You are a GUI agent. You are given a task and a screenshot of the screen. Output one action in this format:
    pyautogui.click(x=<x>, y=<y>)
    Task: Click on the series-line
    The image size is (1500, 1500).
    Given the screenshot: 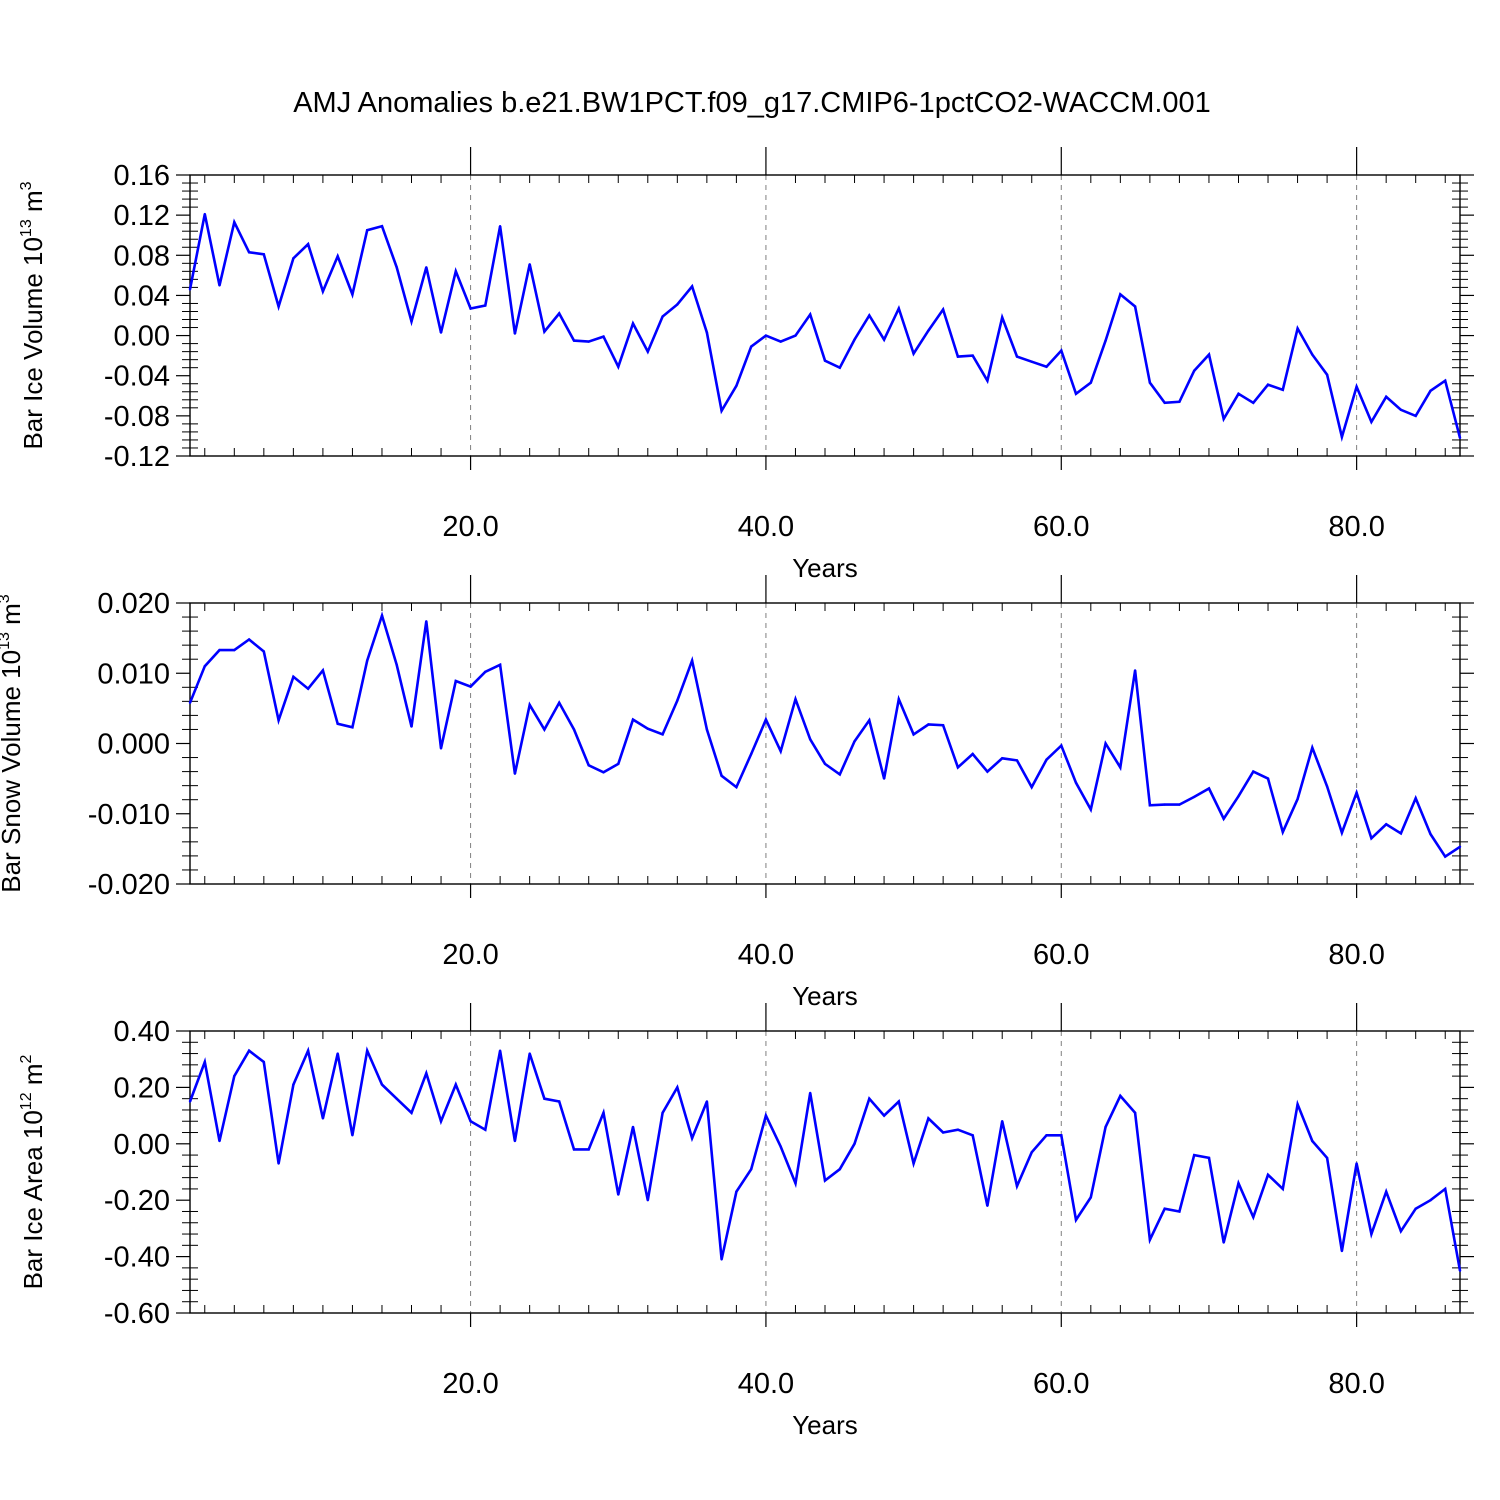 What is the action you would take?
    pyautogui.click(x=824, y=735)
    